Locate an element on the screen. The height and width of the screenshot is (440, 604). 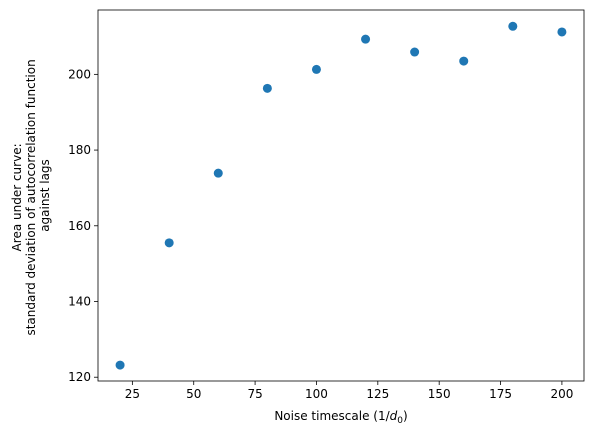
x-axis-label: Noise timescale (1/d0) is located at coordinates (340, 417).